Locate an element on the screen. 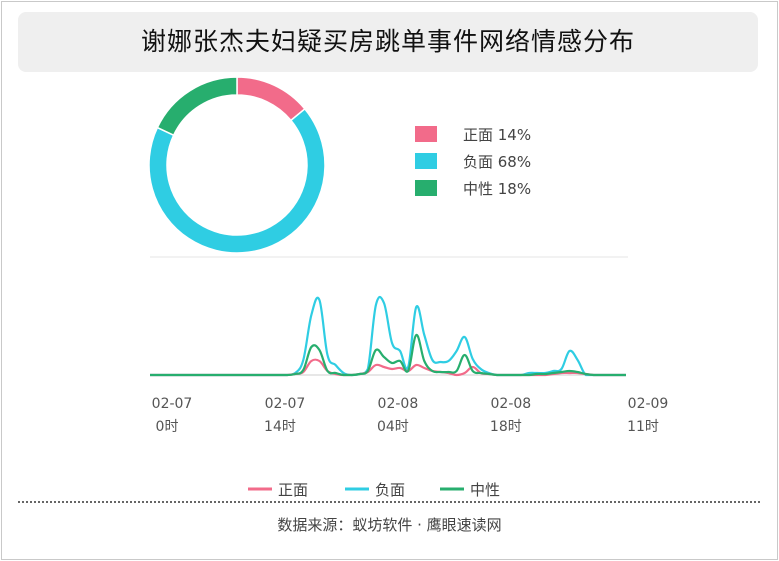 This screenshot has width=779, height=561. x-tick-date-4: 02-09 is located at coordinates (648, 404).